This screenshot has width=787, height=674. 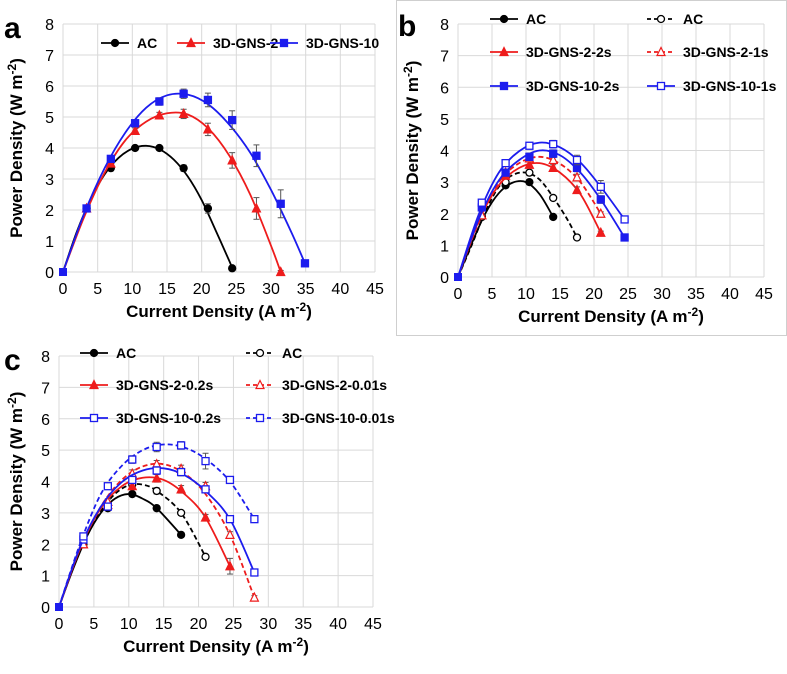 I want to click on x-axis-label: Current Density (A m-2), so click(x=216, y=645).